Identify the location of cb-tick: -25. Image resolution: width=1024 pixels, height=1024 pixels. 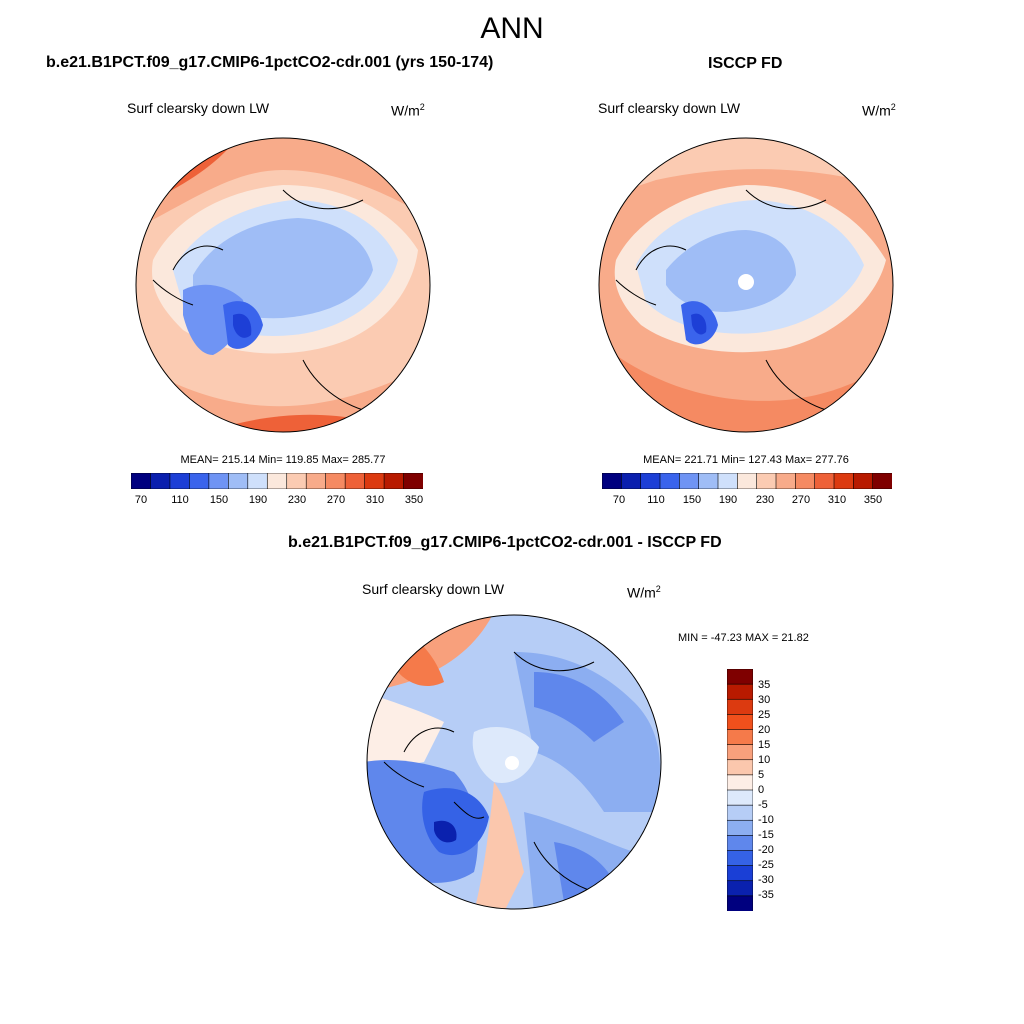
(766, 865).